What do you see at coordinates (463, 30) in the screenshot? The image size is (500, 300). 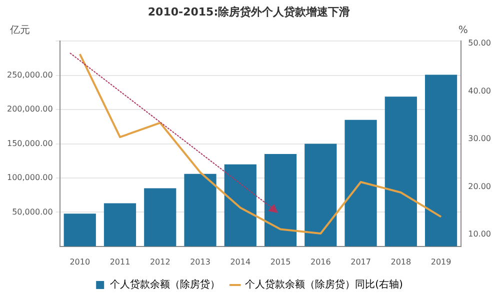 I see `y2-axis-title: %` at bounding box center [463, 30].